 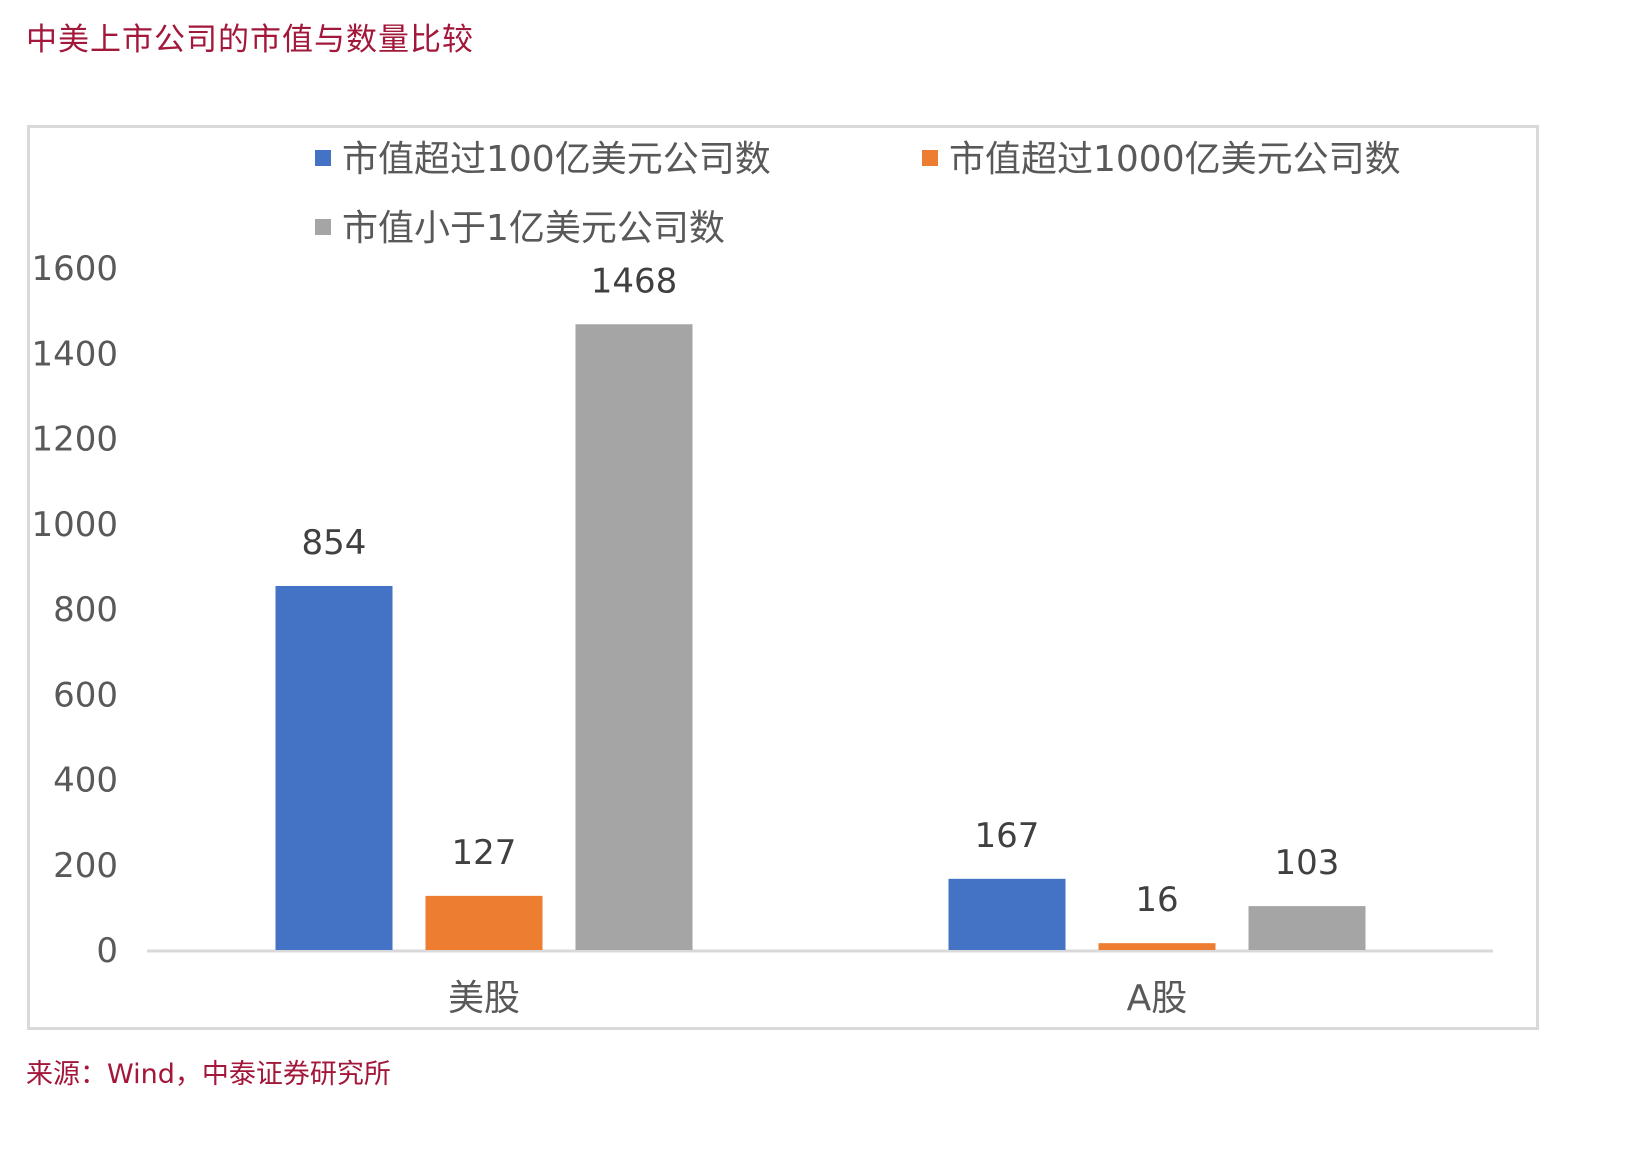 I want to click on source-note: 来源：Wind，中泰证券研究所, so click(x=208, y=1074).